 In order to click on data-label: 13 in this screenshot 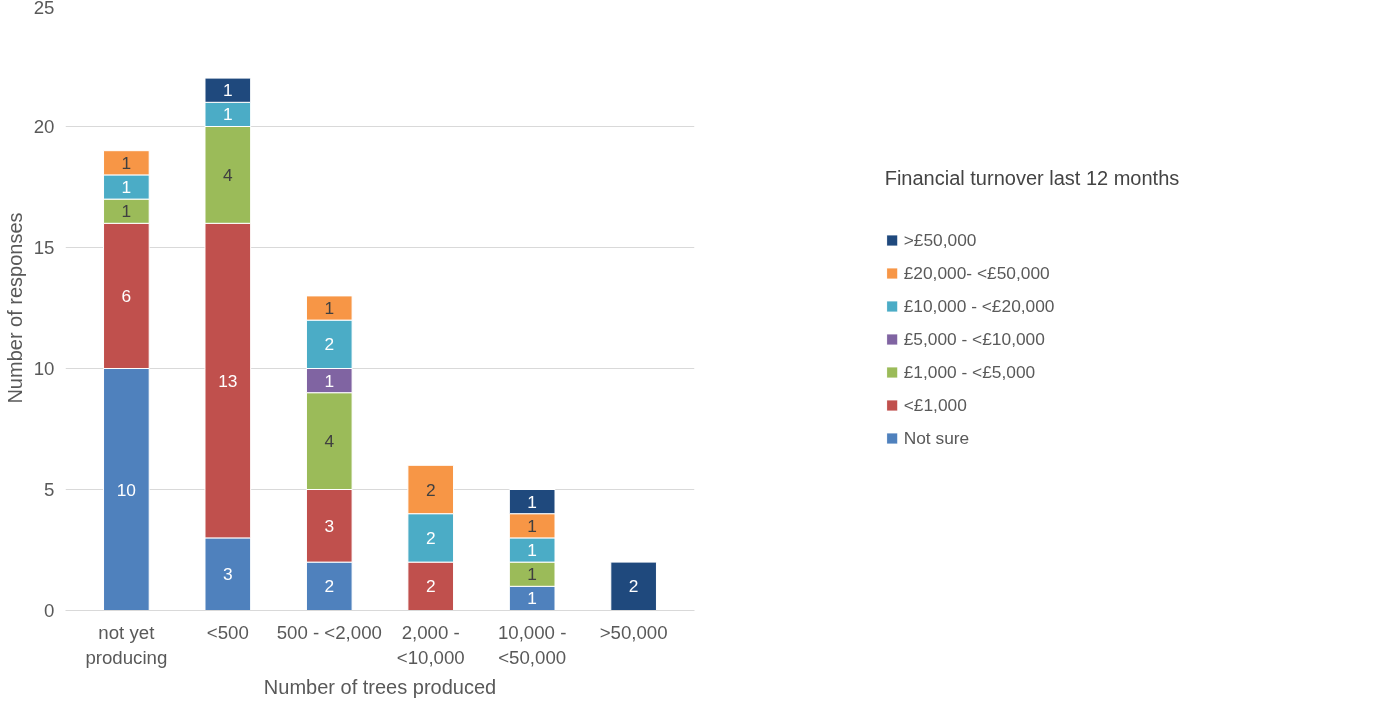, I will do `click(228, 380)`.